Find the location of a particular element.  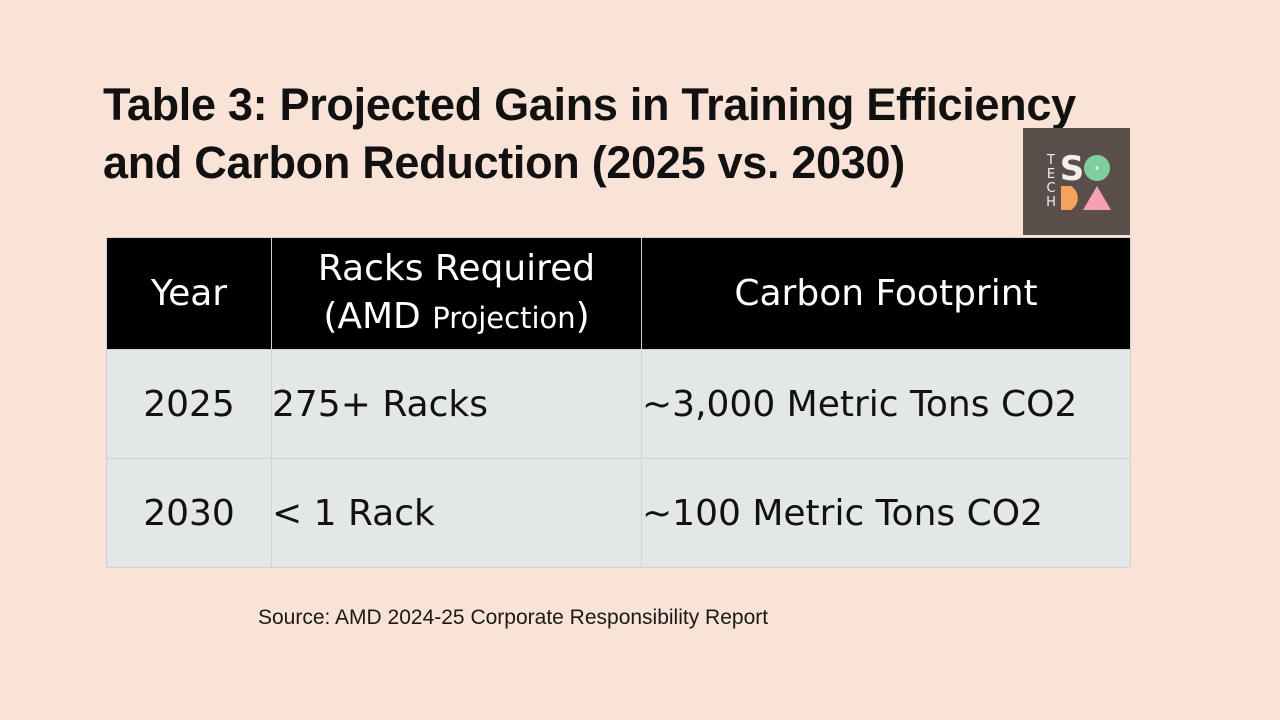

cell-racks: < 1 Rack is located at coordinates (456, 513).